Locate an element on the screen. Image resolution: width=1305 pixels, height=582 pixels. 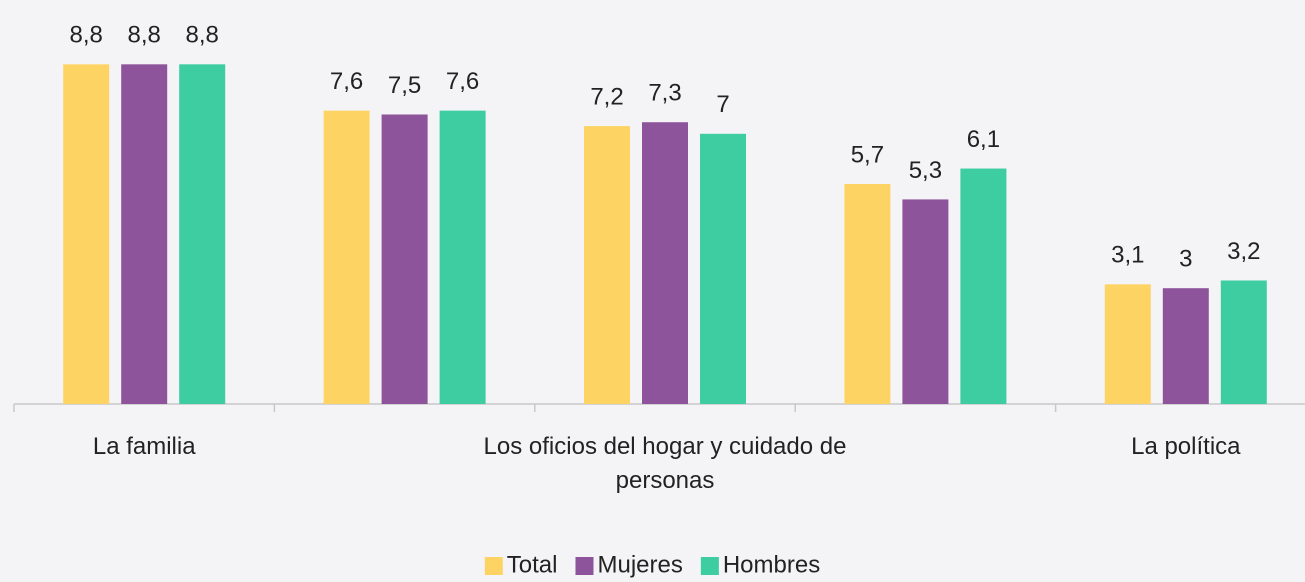
data-label: 7,5 is located at coordinates (404, 85).